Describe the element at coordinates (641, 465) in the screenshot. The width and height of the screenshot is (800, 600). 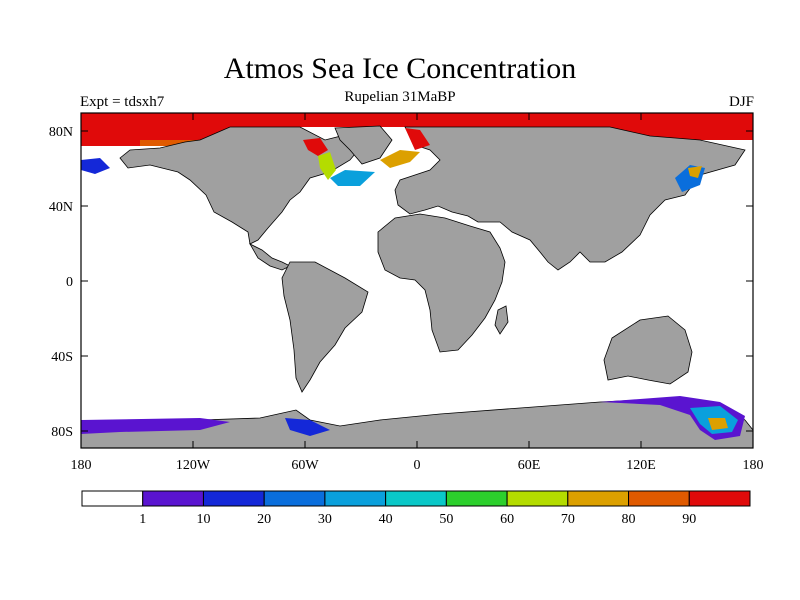
I see `lon-tick-120e: 120E` at that location.